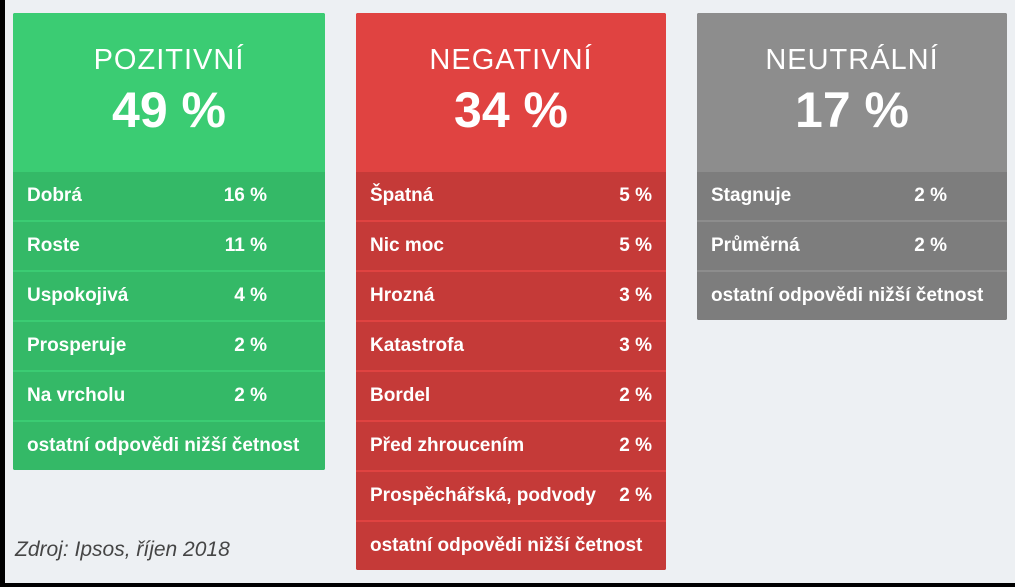 Image resolution: width=1015 pixels, height=587 pixels. Describe the element at coordinates (169, 195) in the screenshot. I see `answer-row: Dobrá 16 %` at that location.